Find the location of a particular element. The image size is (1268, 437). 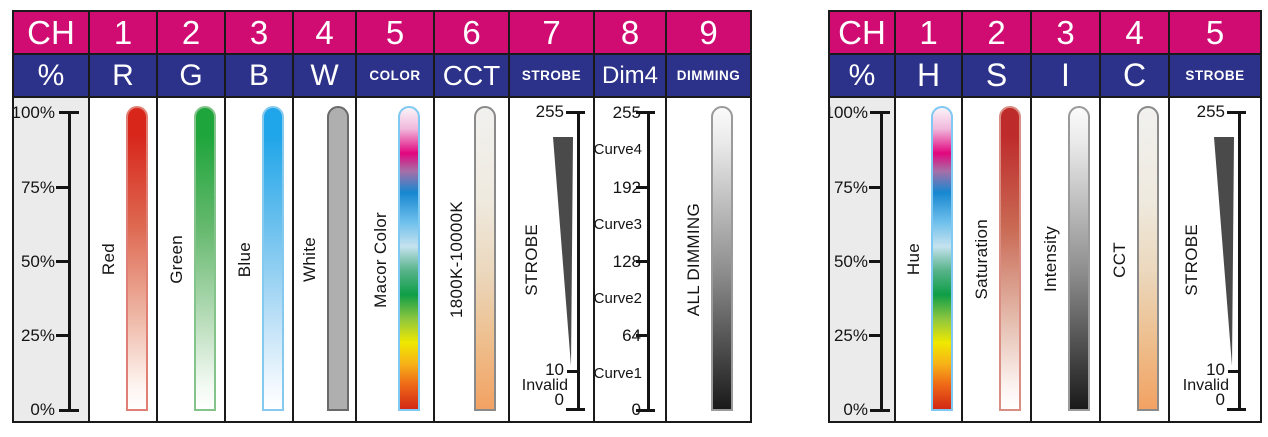

channel-name-b: B is located at coordinates (260, 76).